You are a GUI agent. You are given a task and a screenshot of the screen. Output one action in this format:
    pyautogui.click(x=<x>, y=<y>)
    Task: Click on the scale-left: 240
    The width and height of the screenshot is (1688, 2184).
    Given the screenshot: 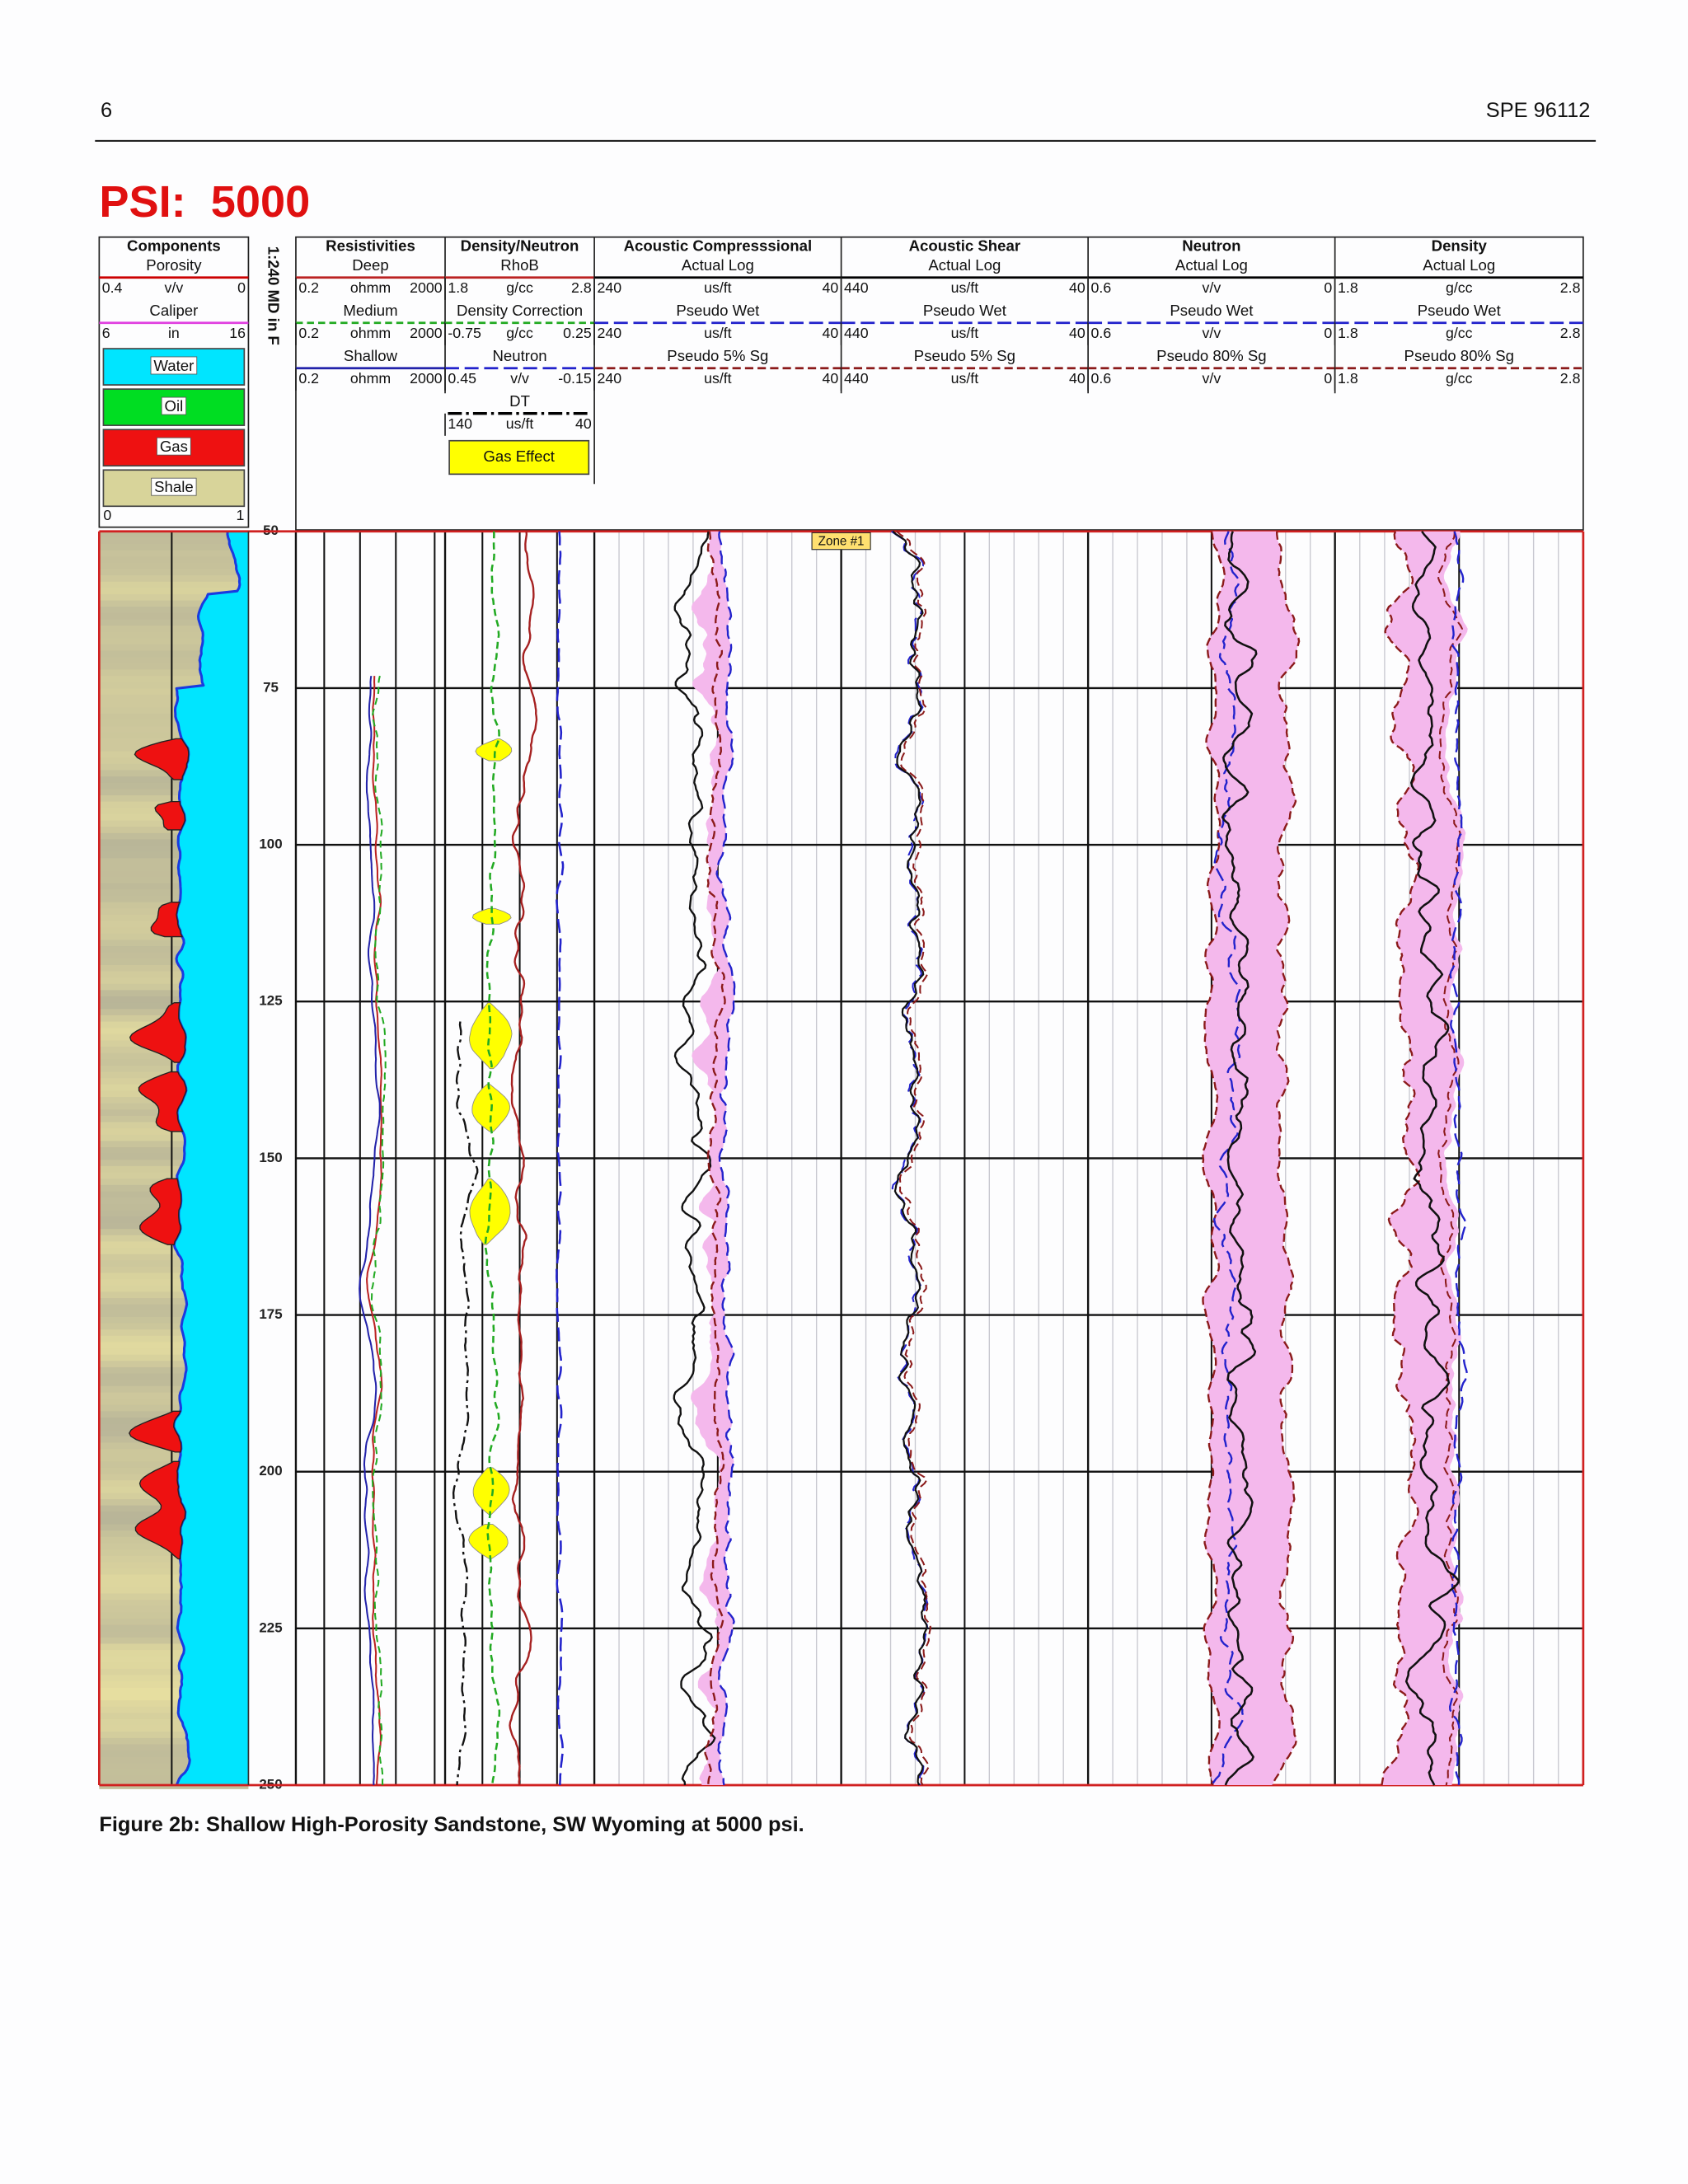 What is the action you would take?
    pyautogui.click(x=609, y=287)
    